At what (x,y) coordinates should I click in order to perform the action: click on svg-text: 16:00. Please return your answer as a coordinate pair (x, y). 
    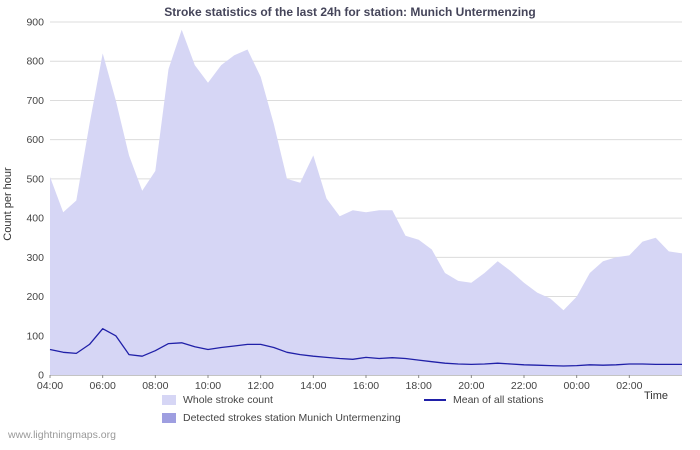
    Looking at the image, I should click on (366, 386).